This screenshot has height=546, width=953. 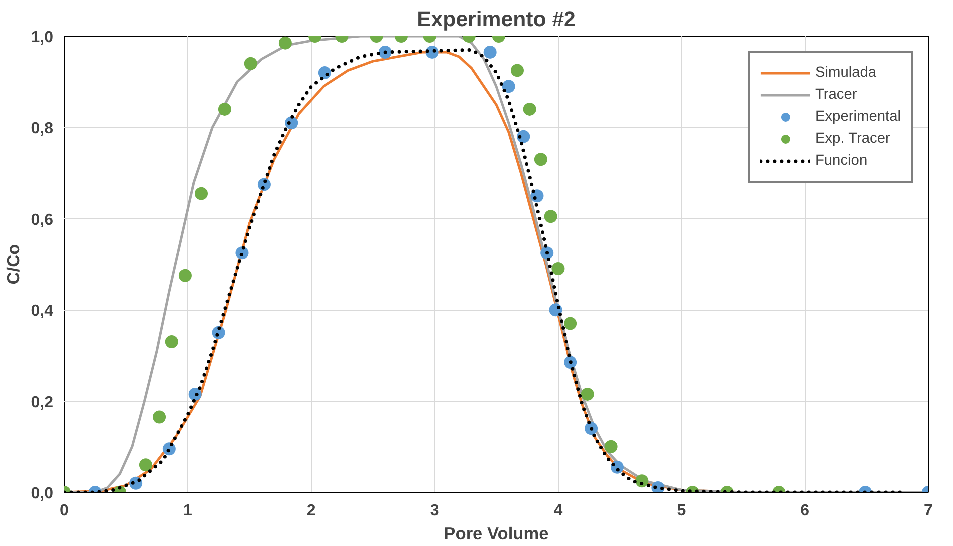 What do you see at coordinates (42, 494) in the screenshot?
I see `y-tick-label: 0,0` at bounding box center [42, 494].